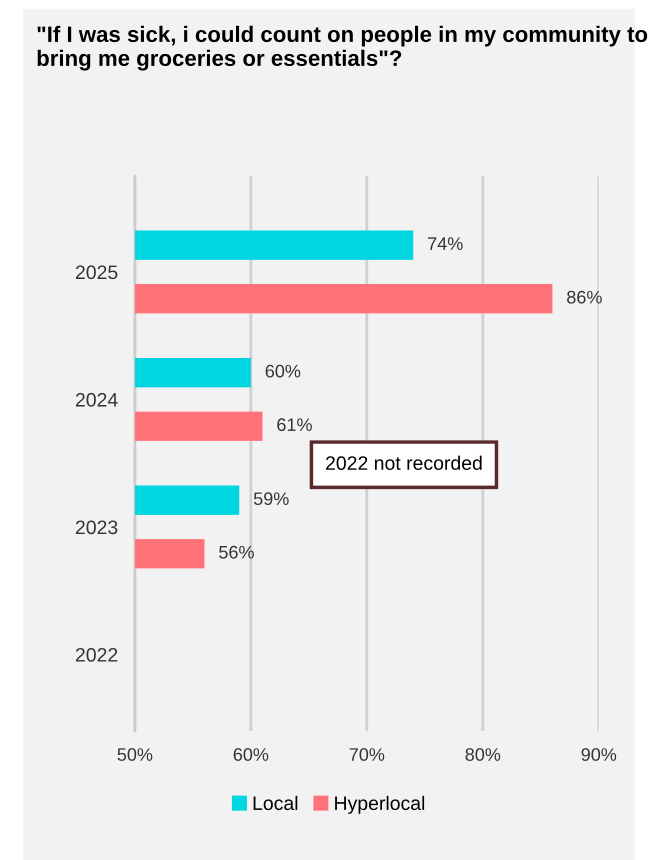 This screenshot has height=860, width=658. Describe the element at coordinates (135, 754) in the screenshot. I see `x-tick-label: 50%` at that location.